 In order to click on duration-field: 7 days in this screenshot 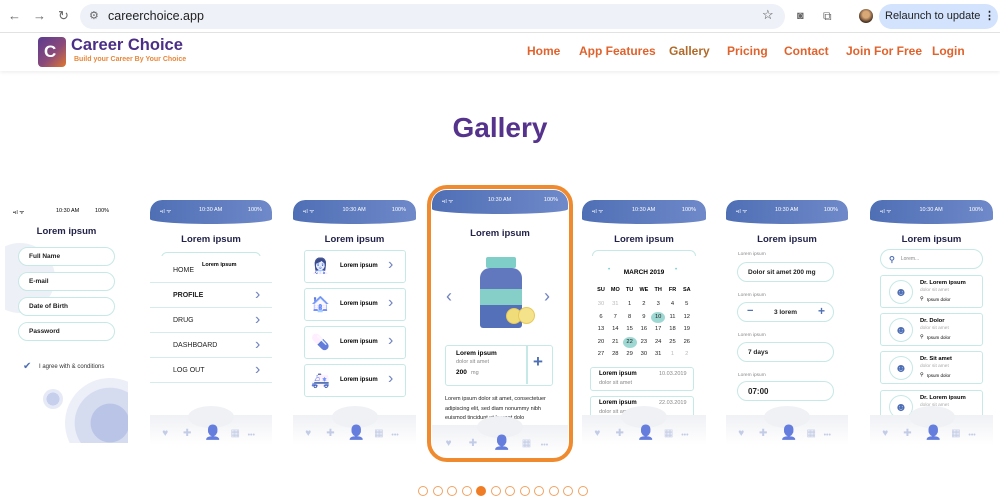, I will do `click(785, 352)`.